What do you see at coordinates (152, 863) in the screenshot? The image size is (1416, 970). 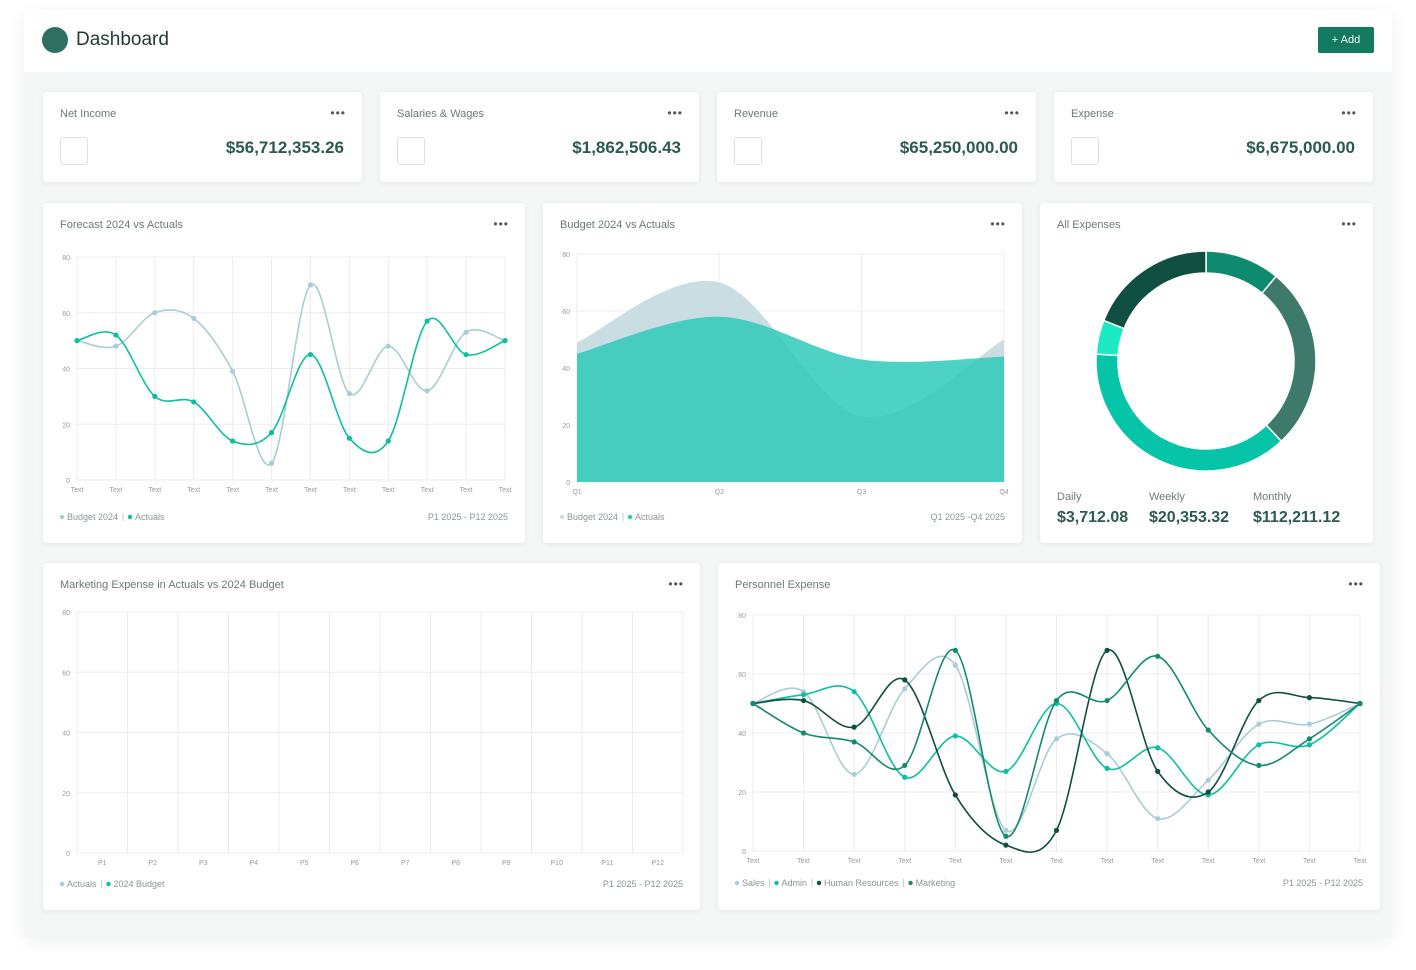 I see `x-tick-label: P2` at bounding box center [152, 863].